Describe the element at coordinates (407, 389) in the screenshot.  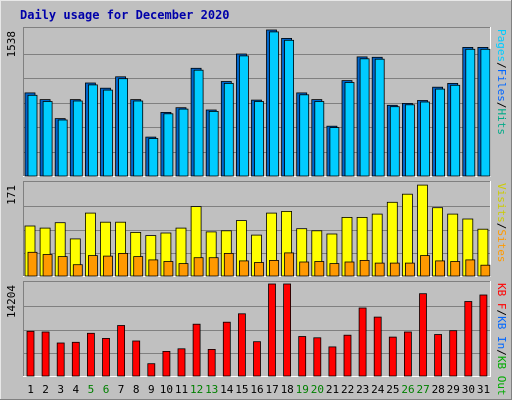
I see `x-tick-label: 26` at that location.